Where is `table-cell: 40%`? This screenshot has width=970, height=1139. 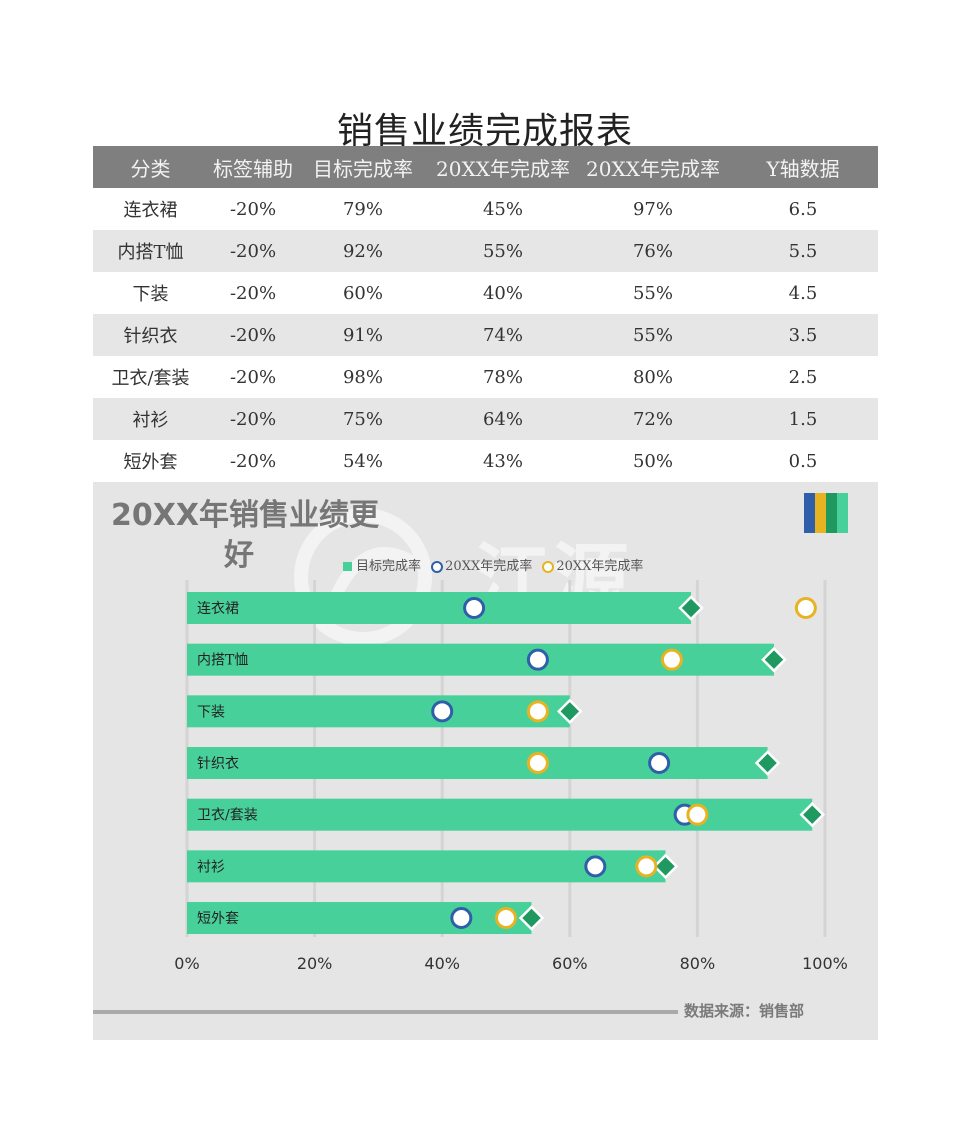 table-cell: 40% is located at coordinates (502, 293).